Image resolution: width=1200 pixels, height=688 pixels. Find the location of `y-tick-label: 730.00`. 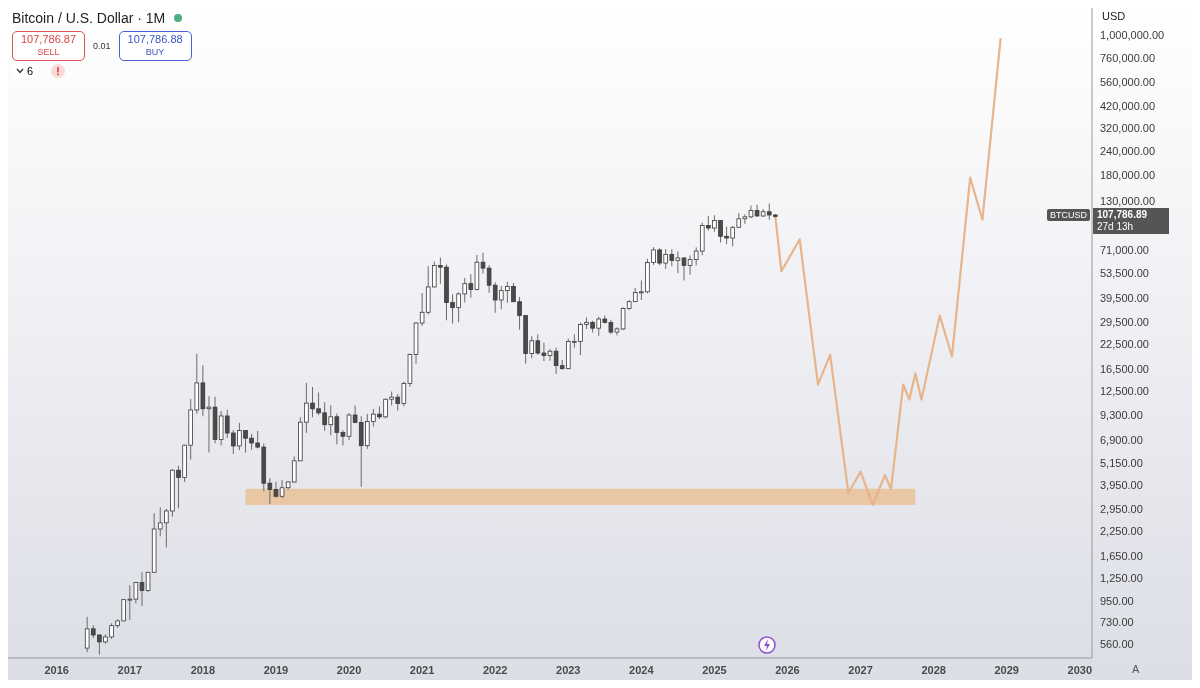

y-tick-label: 730.00 is located at coordinates (1117, 622).